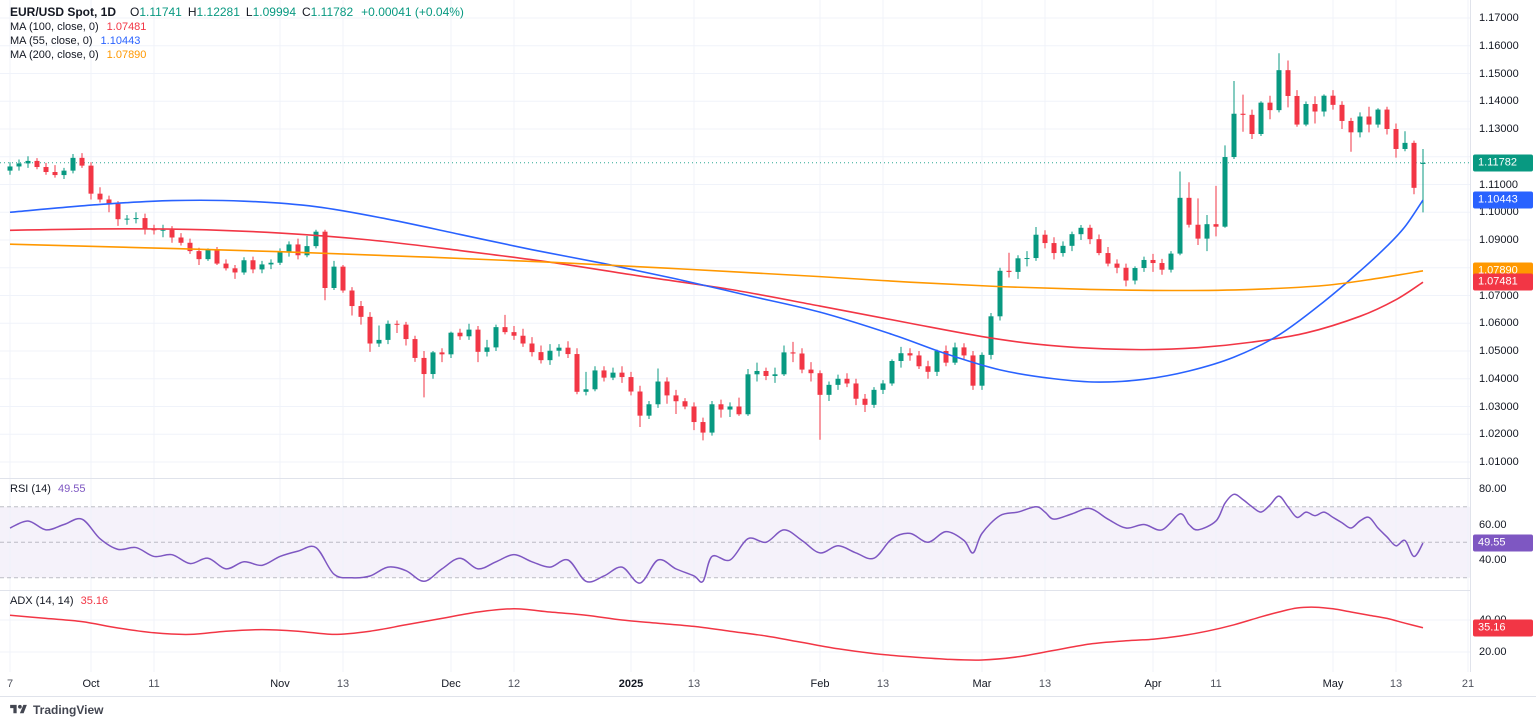  I want to click on axis-label: 1.03000, so click(1499, 406).